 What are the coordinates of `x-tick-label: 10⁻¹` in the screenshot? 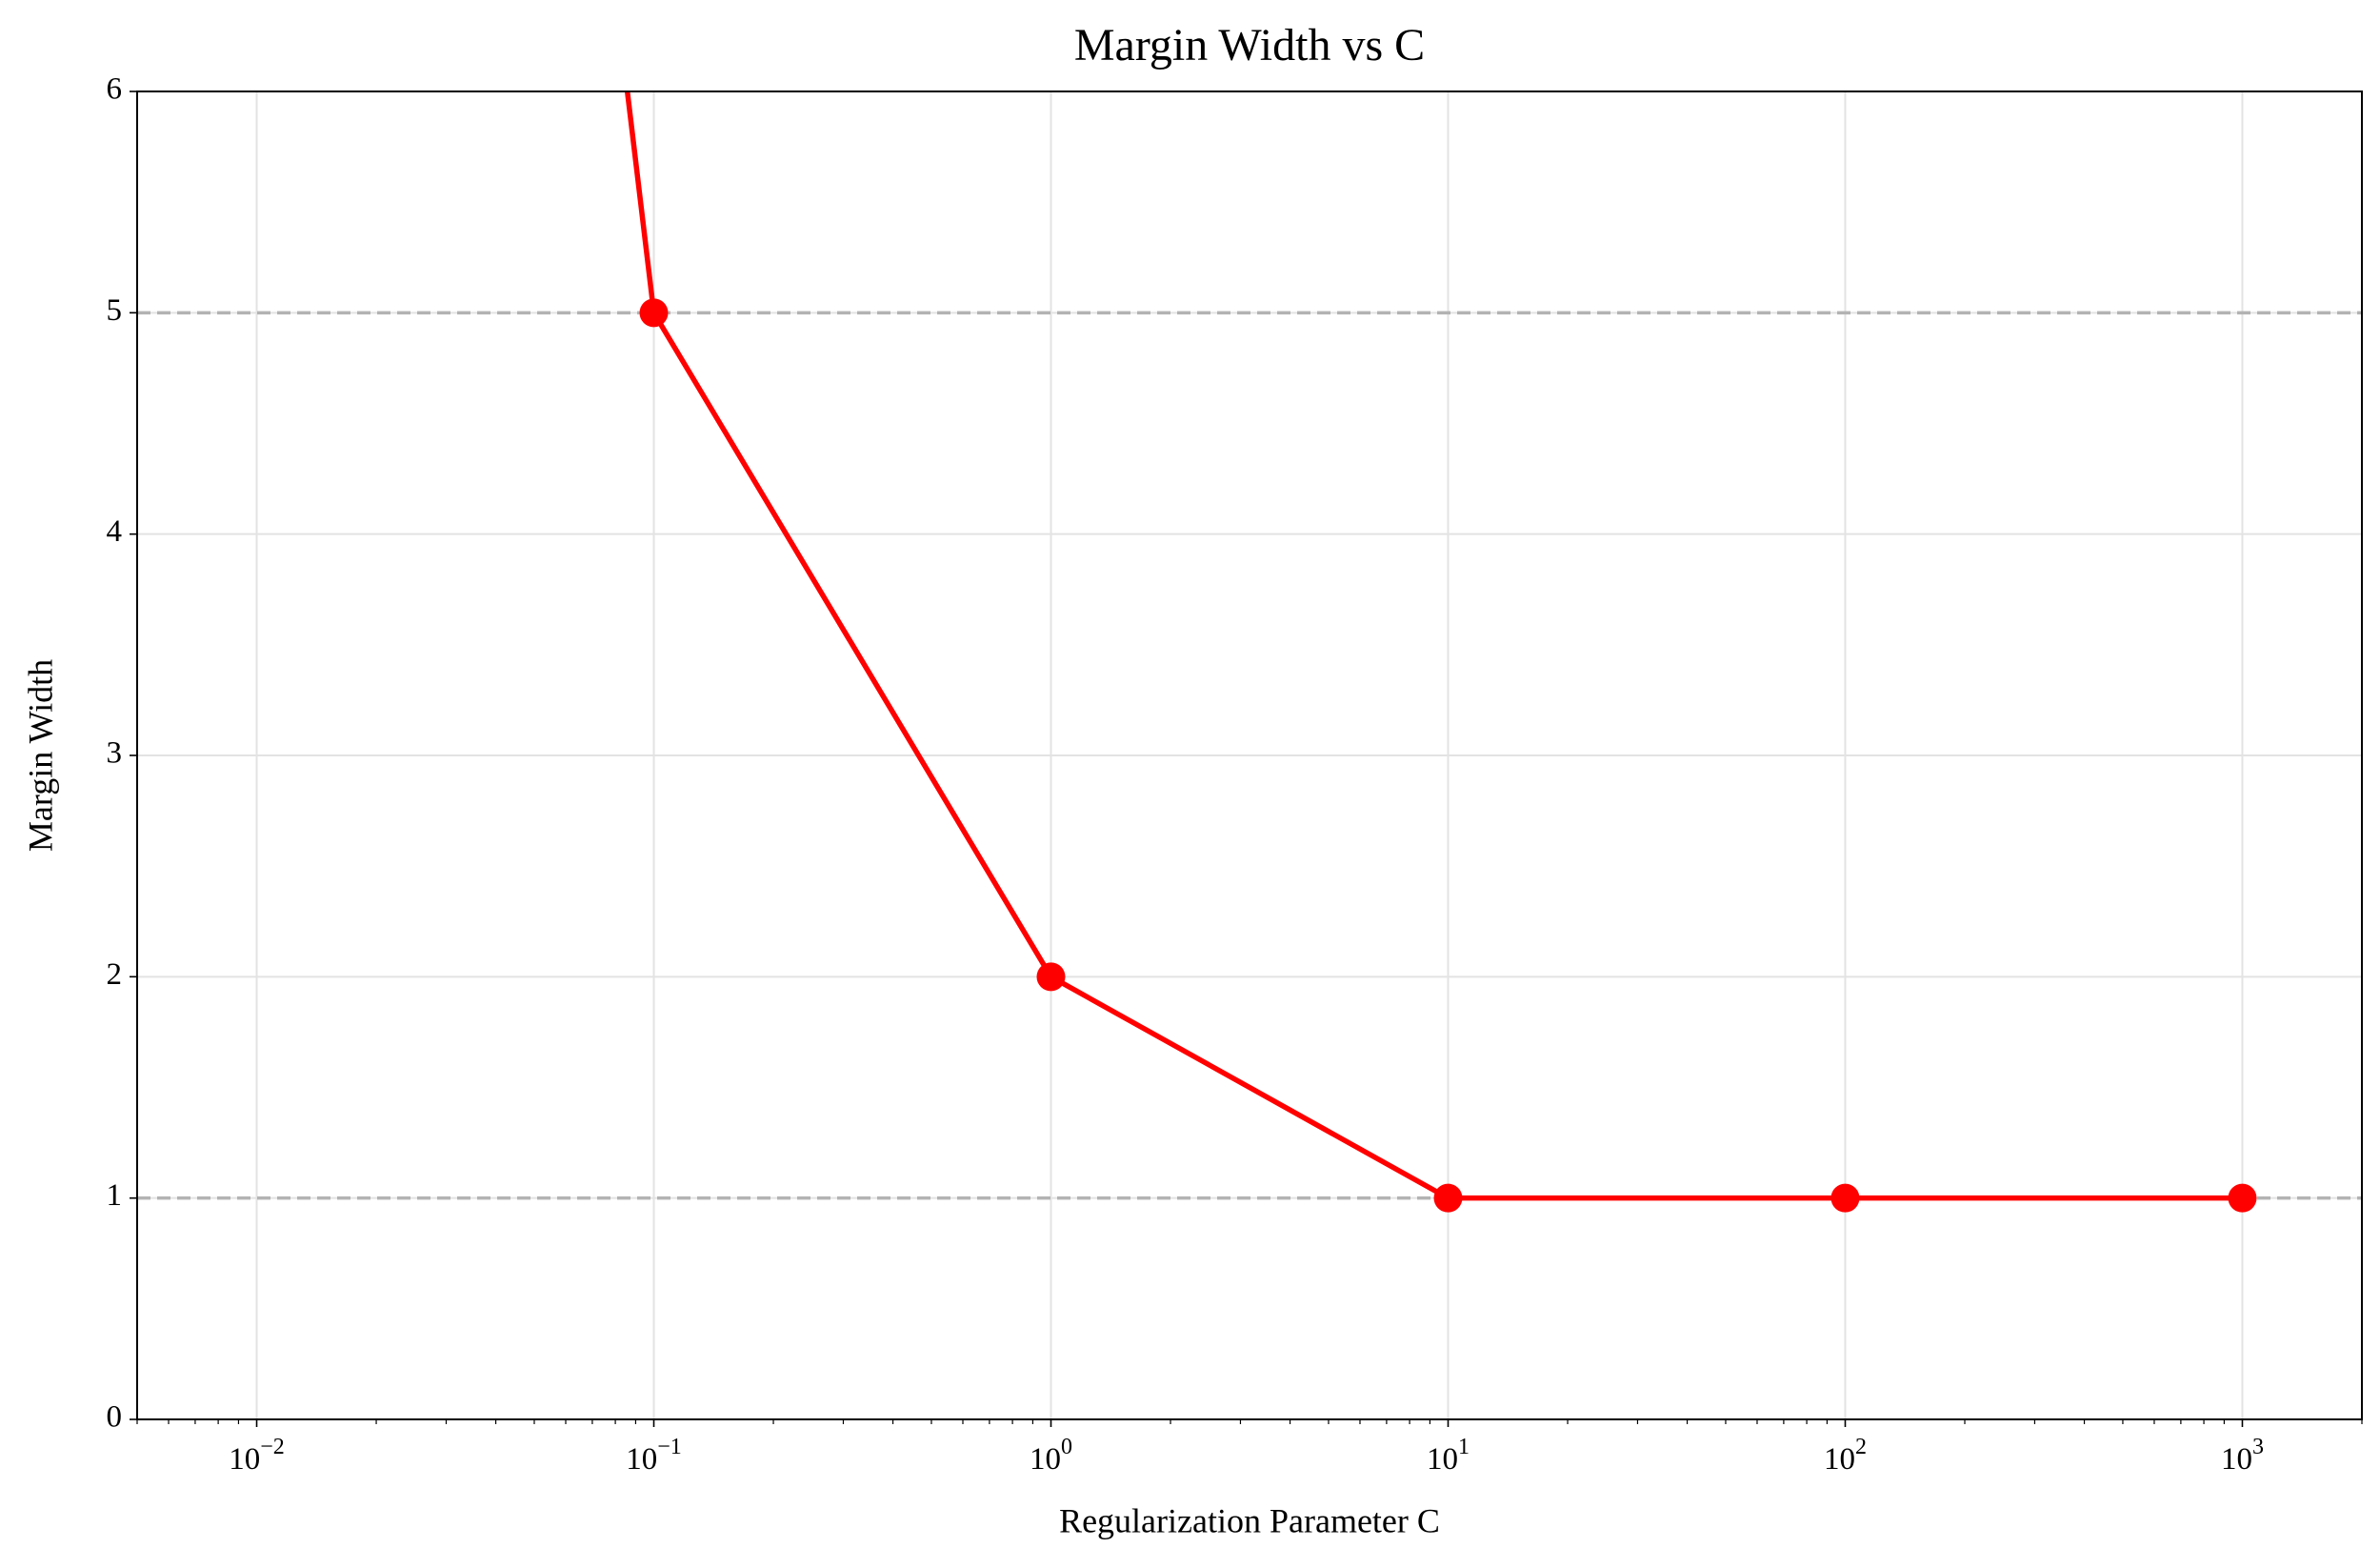 It's located at (654, 1456).